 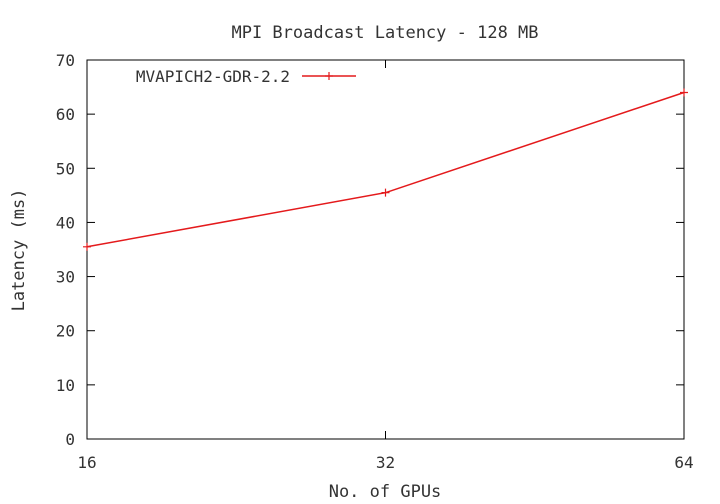 What do you see at coordinates (385, 492) in the screenshot?
I see `x-axis-label: No. of GPUs` at bounding box center [385, 492].